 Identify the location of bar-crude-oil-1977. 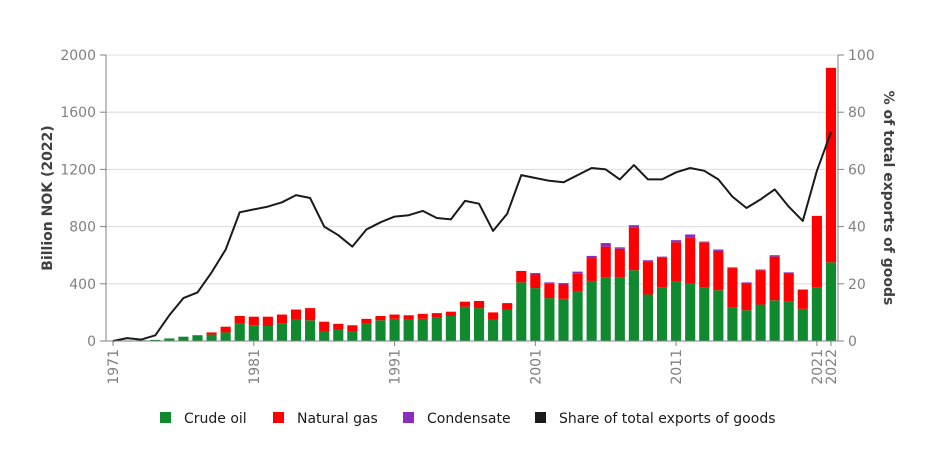
(197, 338).